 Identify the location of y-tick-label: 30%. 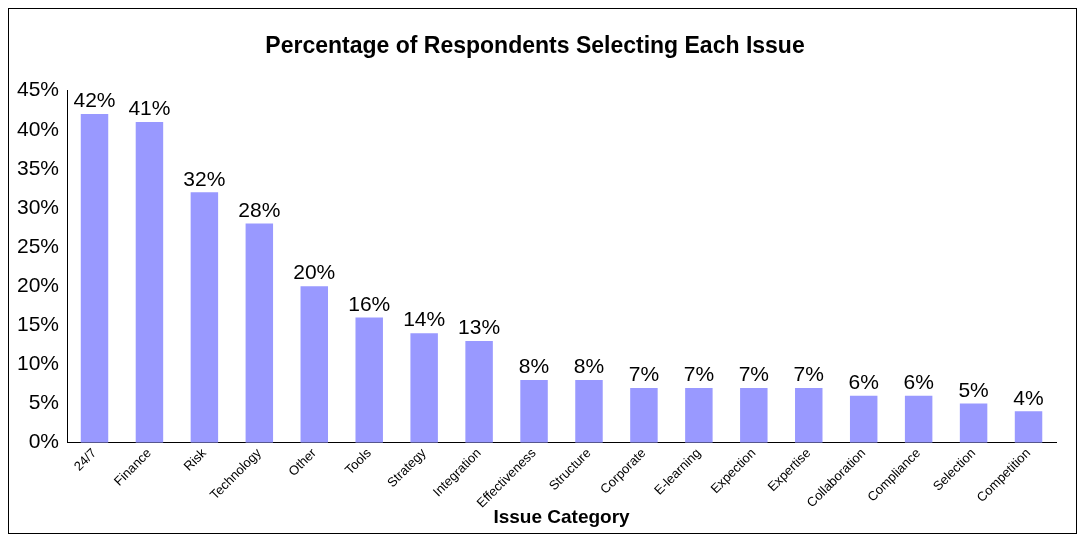
(38, 206).